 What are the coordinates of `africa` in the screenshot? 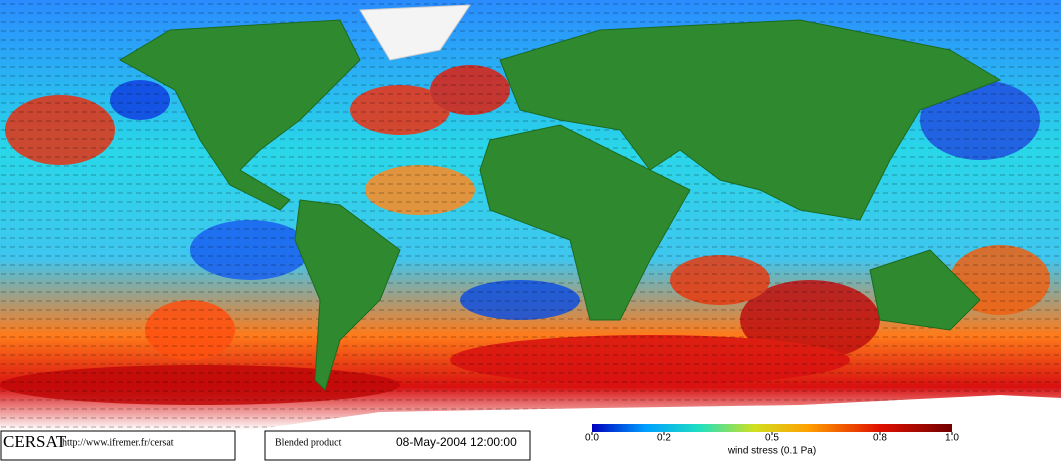 It's located at (585, 222).